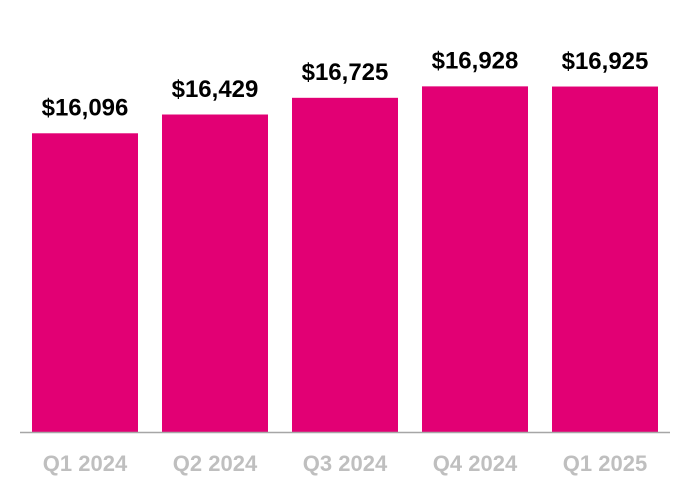 This screenshot has height=500, width=690. I want to click on x-tick-label: Q3 2024, so click(345, 463).